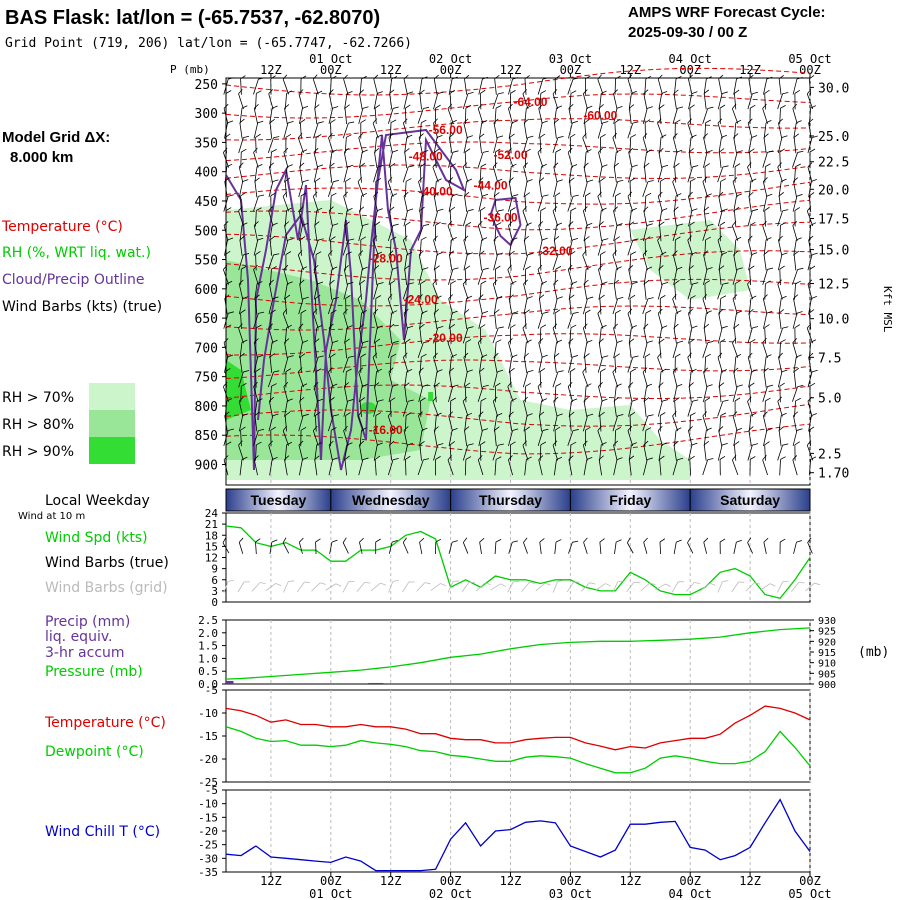  What do you see at coordinates (258, 546) in the screenshot?
I see `surface-wind-barb` at bounding box center [258, 546].